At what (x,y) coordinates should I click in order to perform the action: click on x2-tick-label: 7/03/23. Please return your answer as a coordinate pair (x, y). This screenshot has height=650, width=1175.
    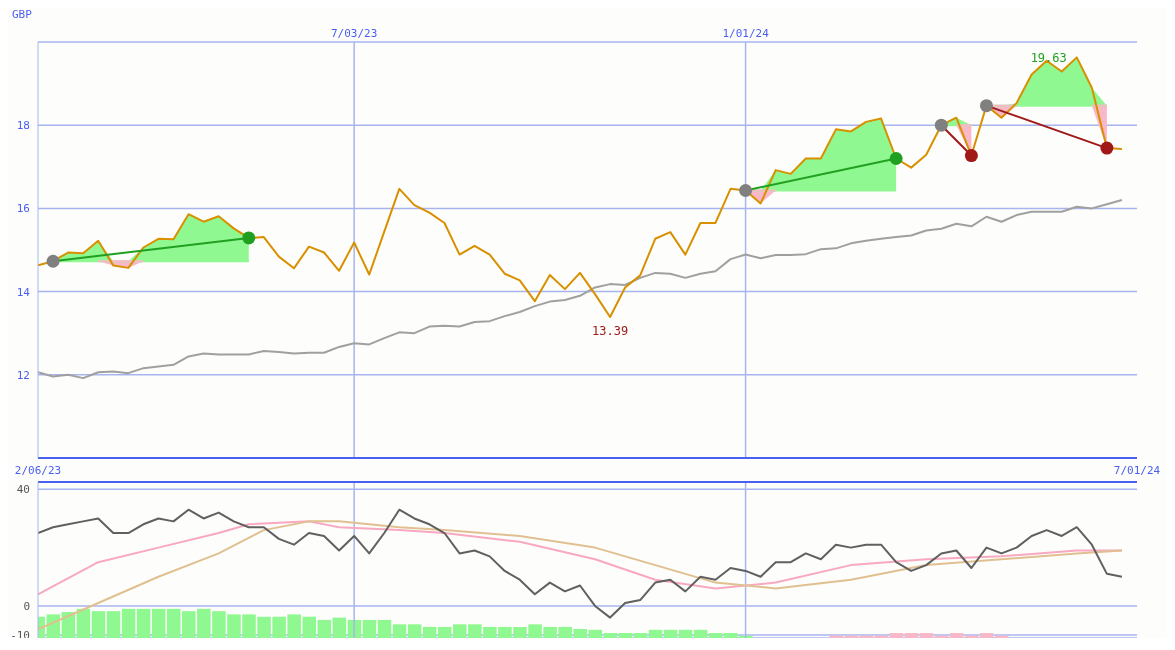
    Looking at the image, I should click on (354, 33).